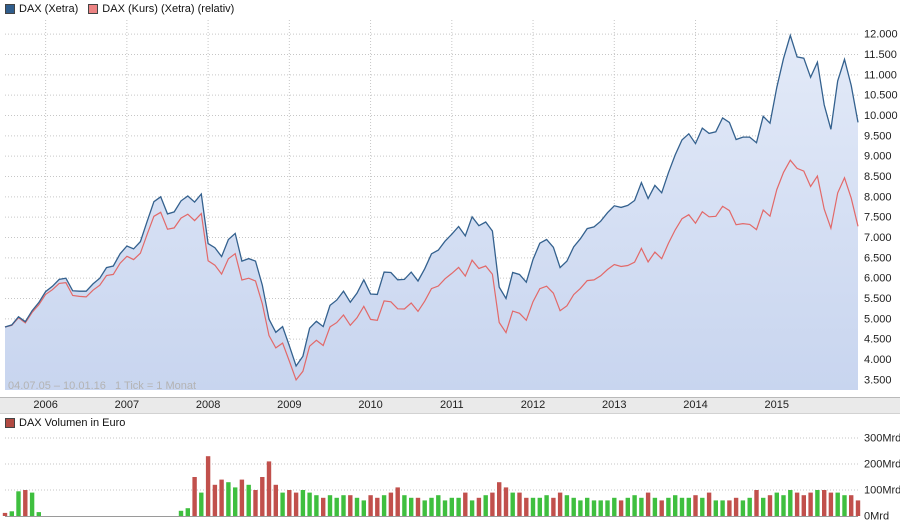 The width and height of the screenshot is (900, 526). Describe the element at coordinates (882, 491) in the screenshot. I see `volume-axis-tick-label: 100Mrd` at that location.